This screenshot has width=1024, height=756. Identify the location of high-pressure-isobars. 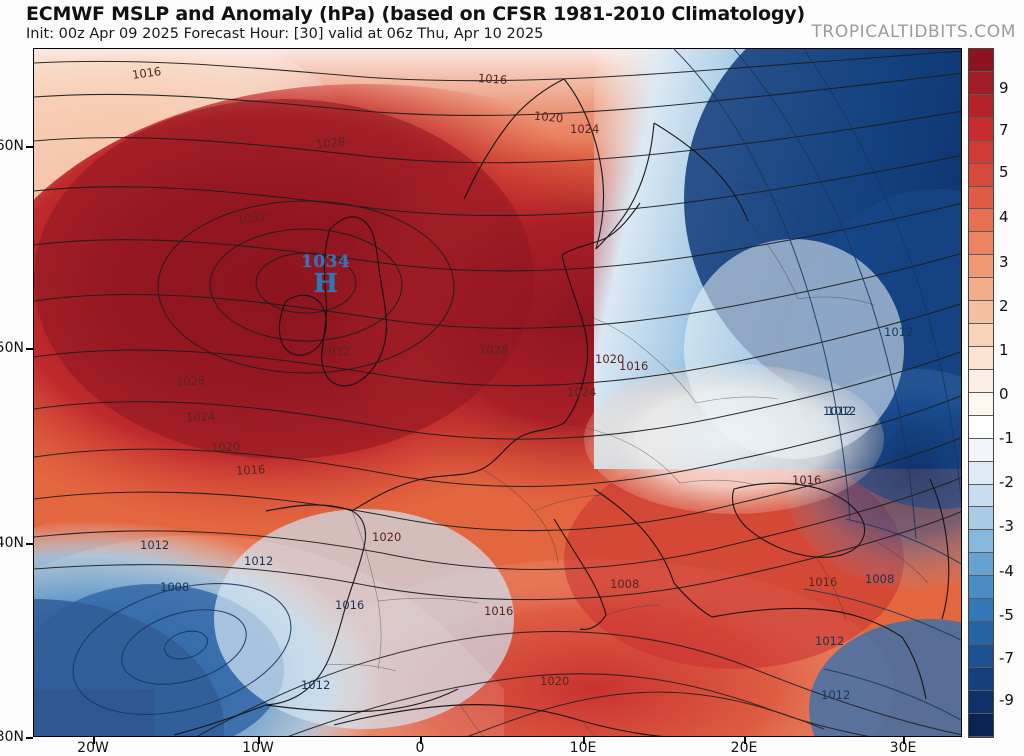
(306, 287).